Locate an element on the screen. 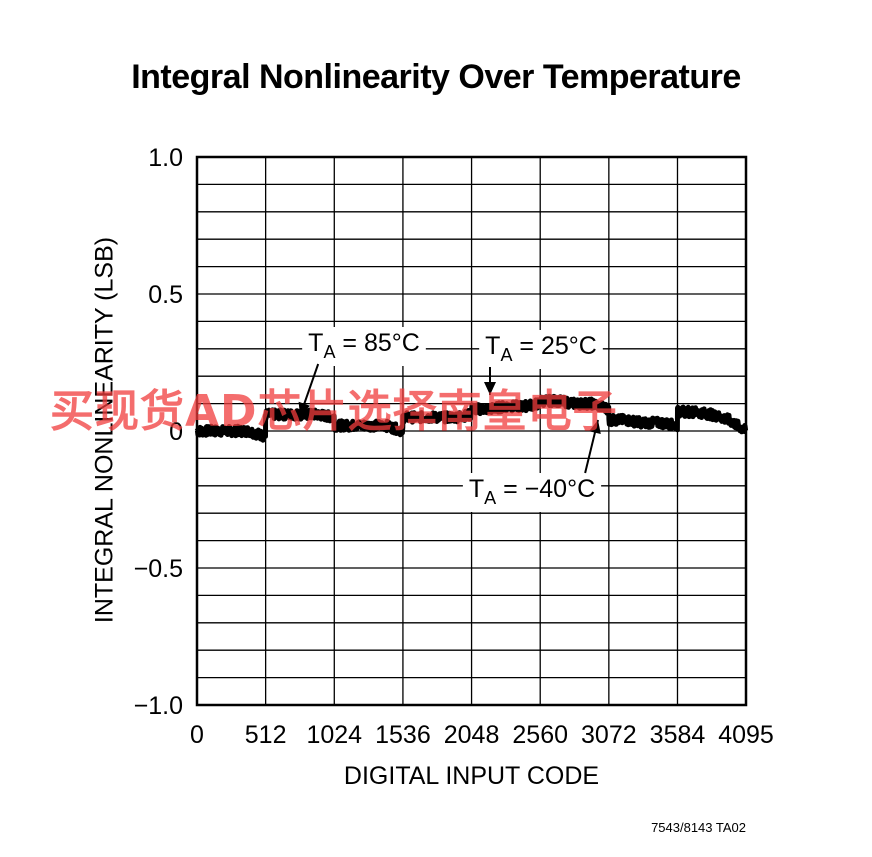  x-tick-label: 2560 is located at coordinates (540, 735).